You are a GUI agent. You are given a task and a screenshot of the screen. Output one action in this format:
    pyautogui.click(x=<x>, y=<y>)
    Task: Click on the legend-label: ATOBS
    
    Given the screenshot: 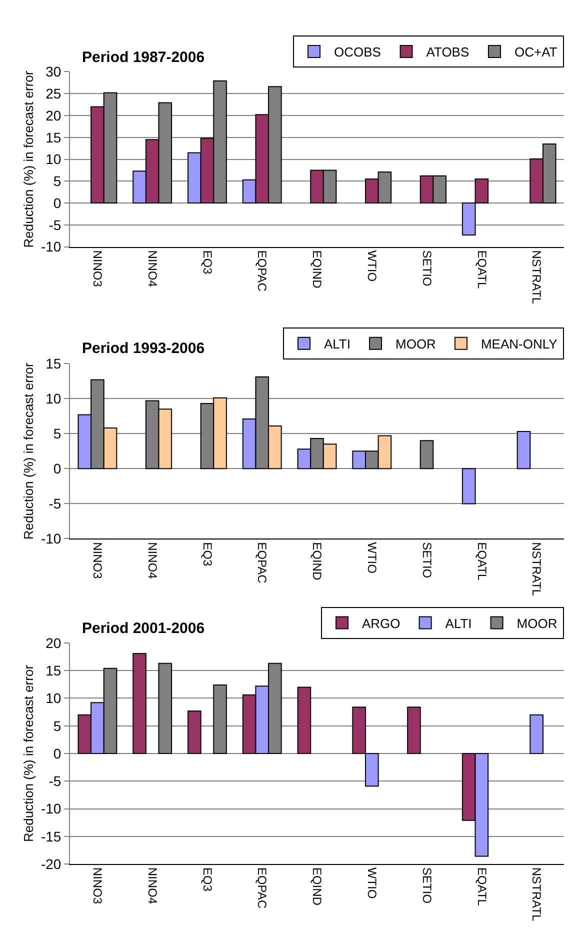 What is the action you would take?
    pyautogui.click(x=448, y=52)
    